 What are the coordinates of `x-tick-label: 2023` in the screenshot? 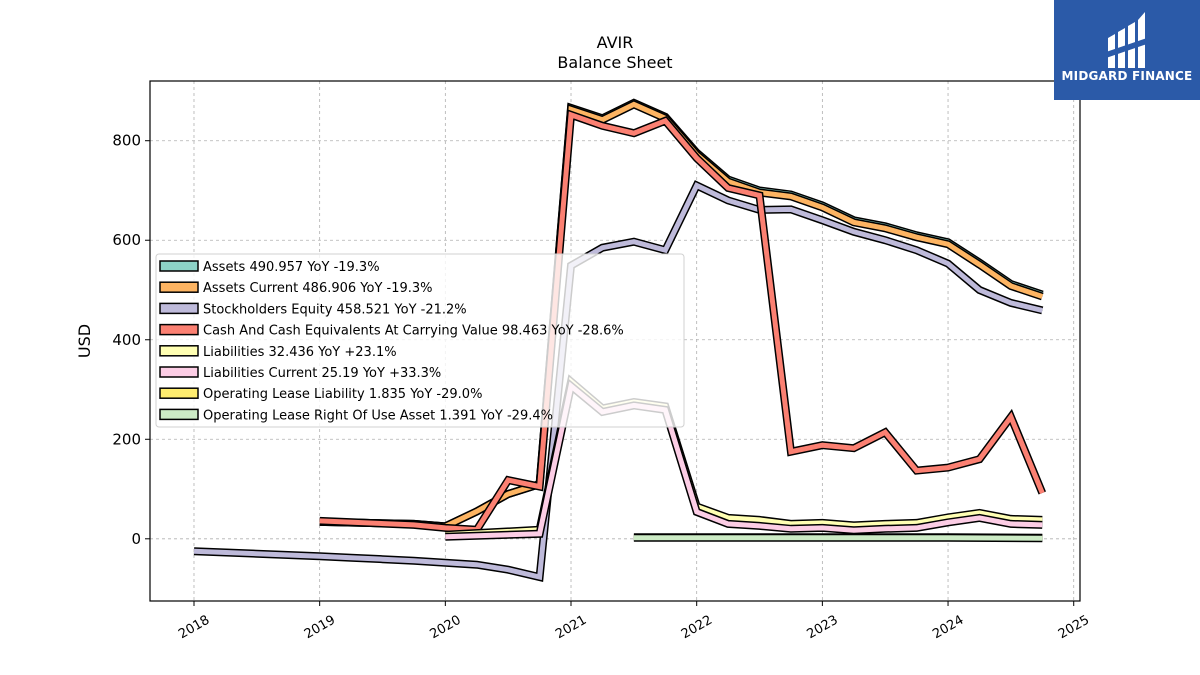 It's located at (823, 628).